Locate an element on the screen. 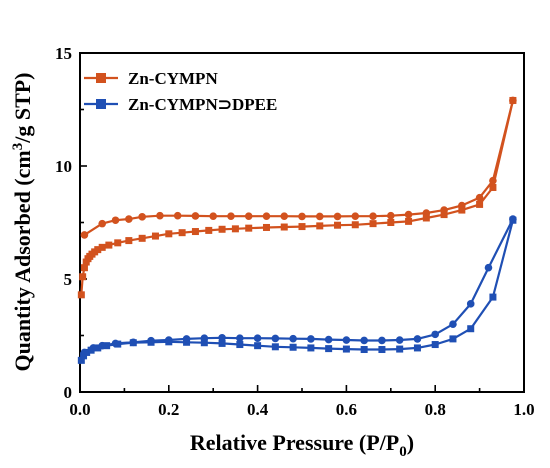  legend-label-1: Zn-CYMPN⊃DPEE is located at coordinates (202, 104).